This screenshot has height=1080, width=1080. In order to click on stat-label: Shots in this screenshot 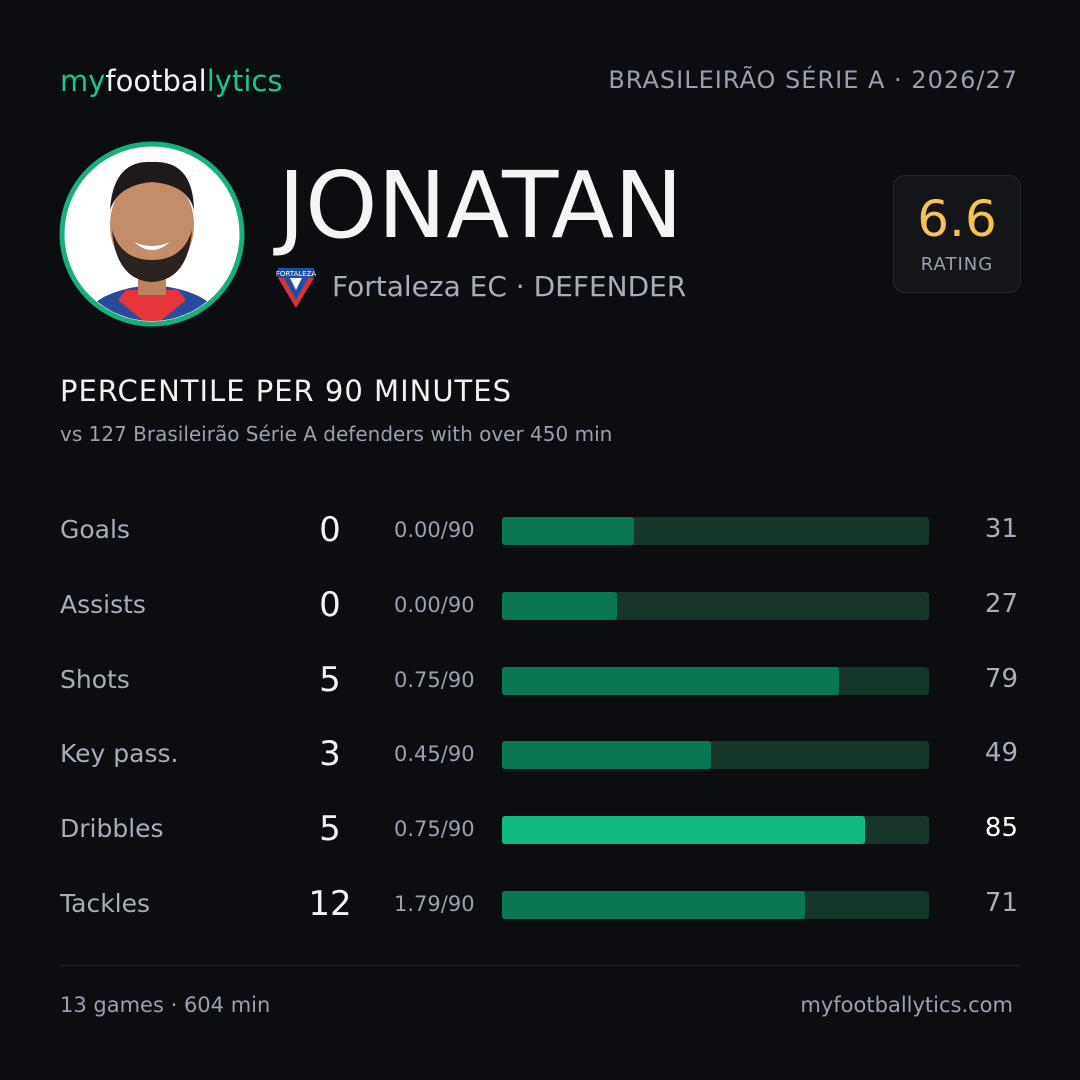, I will do `click(95, 679)`.